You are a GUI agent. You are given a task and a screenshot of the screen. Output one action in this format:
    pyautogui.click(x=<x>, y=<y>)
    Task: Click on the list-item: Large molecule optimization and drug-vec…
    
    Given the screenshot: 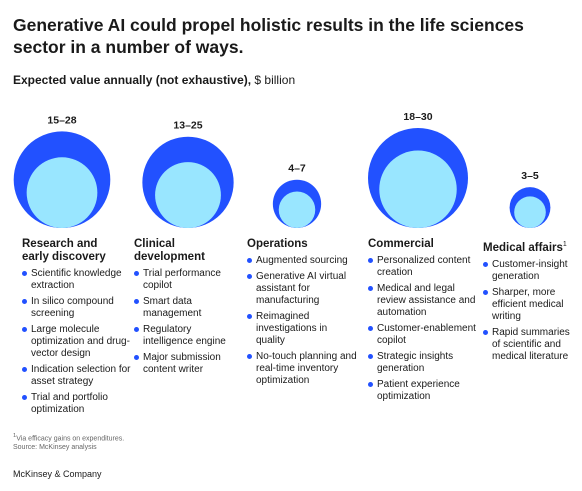 What is the action you would take?
    pyautogui.click(x=77, y=342)
    